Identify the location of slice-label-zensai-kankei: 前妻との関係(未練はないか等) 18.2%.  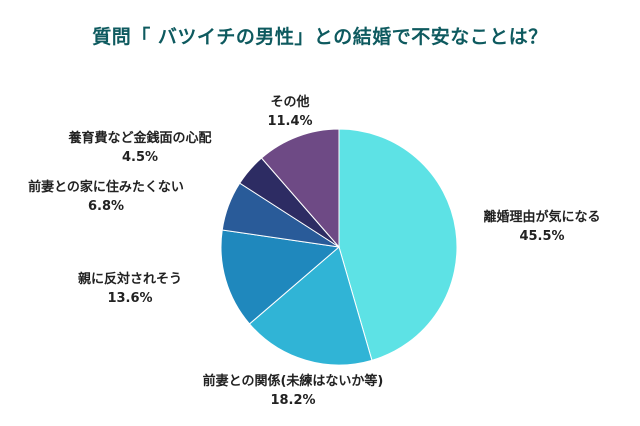
(293, 391).